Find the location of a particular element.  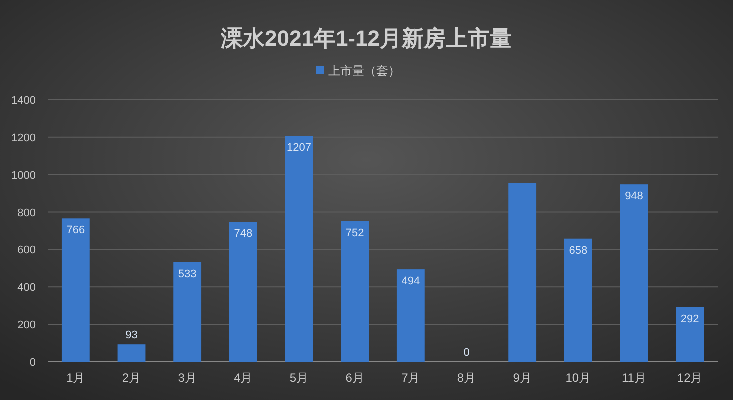

y-tick-label: 1400 is located at coordinates (24, 101).